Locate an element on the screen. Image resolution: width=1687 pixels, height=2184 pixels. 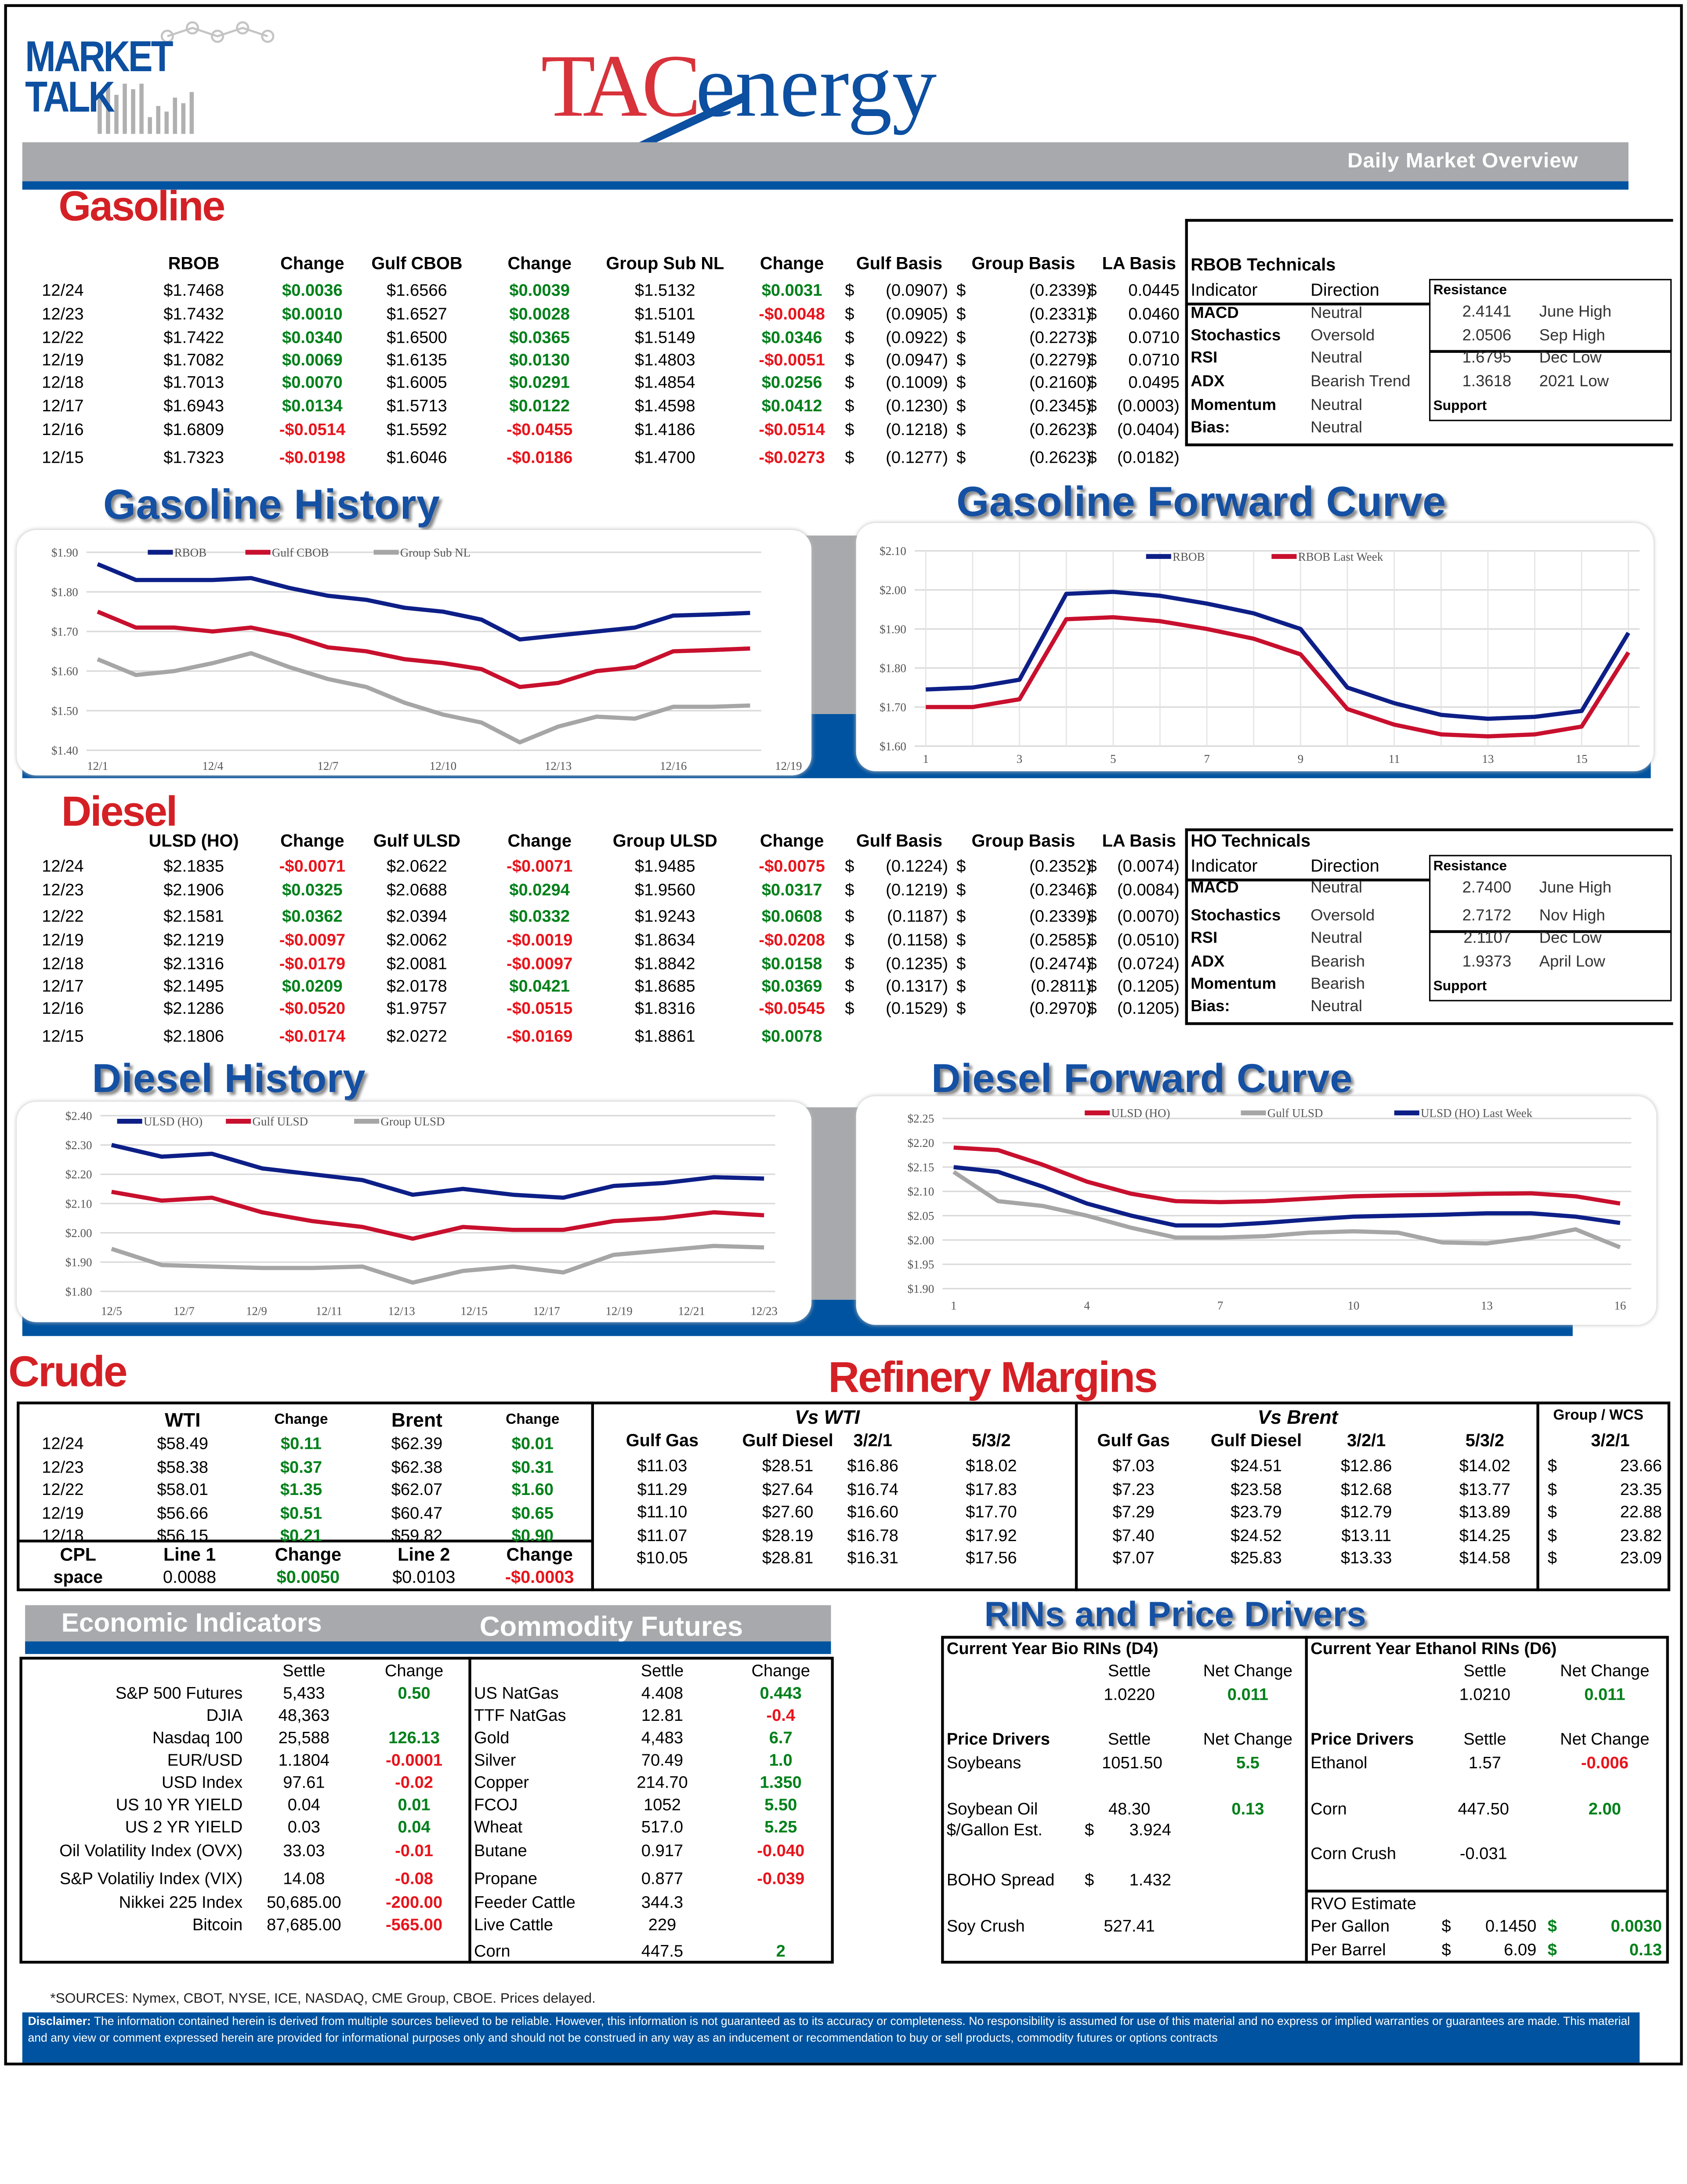
settle-value: 1052 is located at coordinates (662, 1804).